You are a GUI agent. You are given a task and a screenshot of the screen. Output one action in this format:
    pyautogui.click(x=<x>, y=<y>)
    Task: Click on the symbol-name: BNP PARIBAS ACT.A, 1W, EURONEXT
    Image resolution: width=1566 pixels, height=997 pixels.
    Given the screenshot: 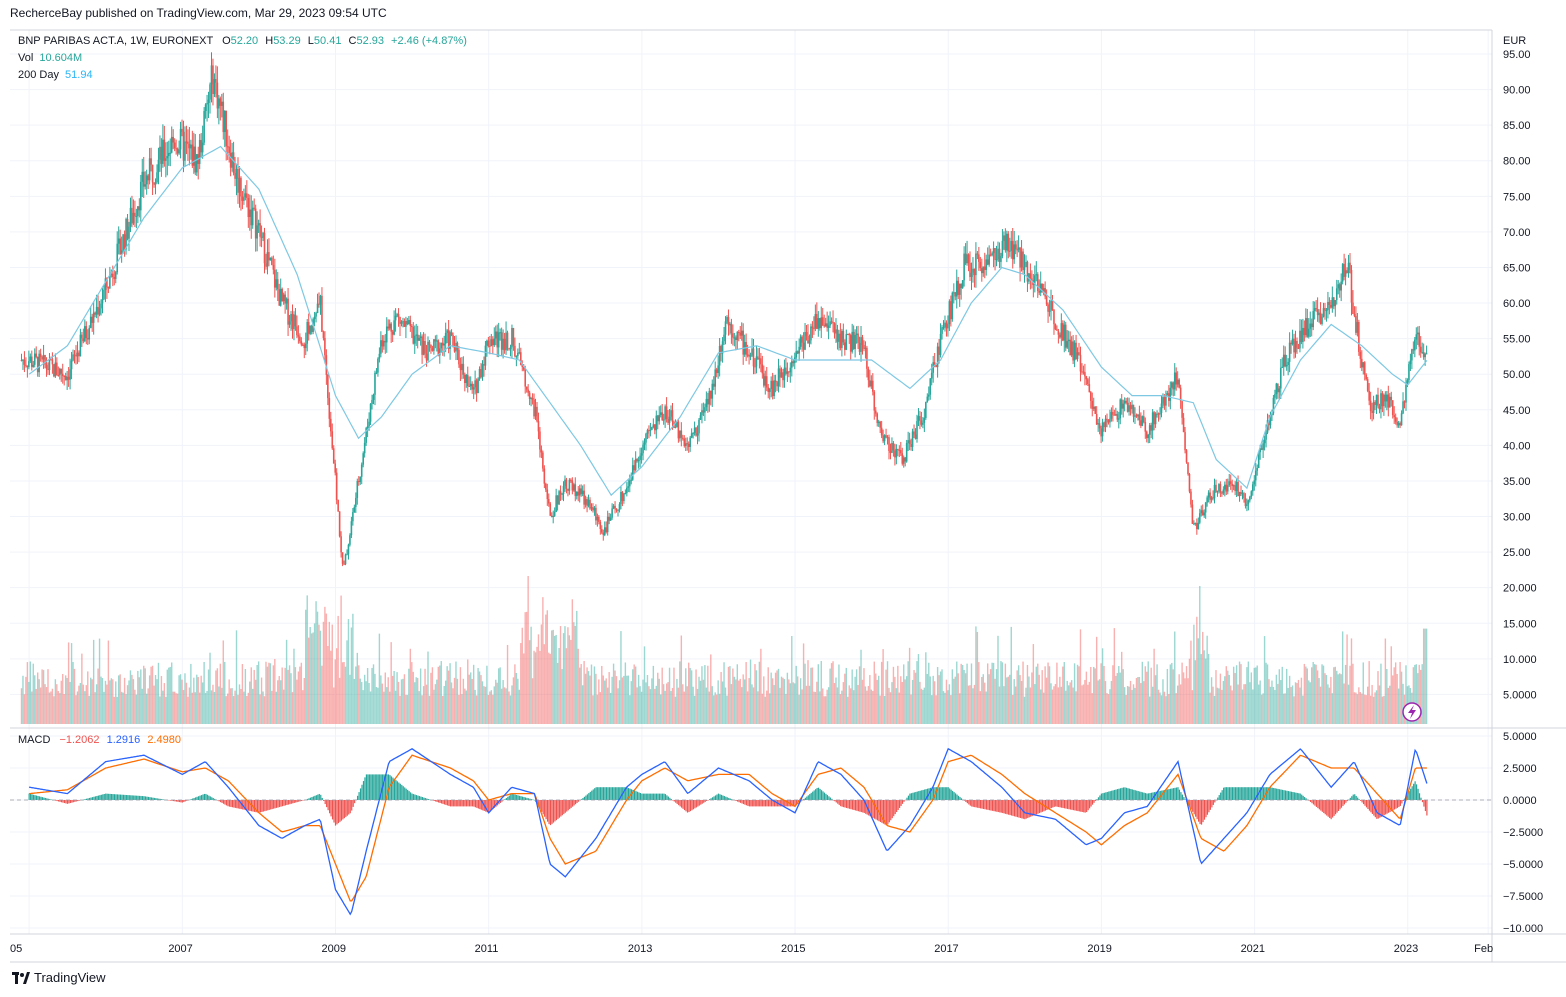 What is the action you would take?
    pyautogui.click(x=116, y=41)
    